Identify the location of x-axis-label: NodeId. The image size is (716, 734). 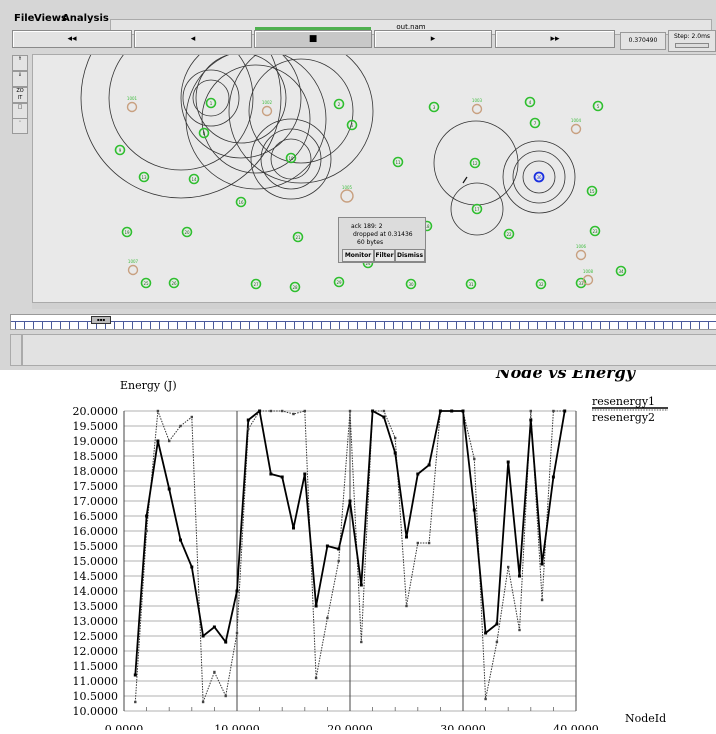
(645, 718).